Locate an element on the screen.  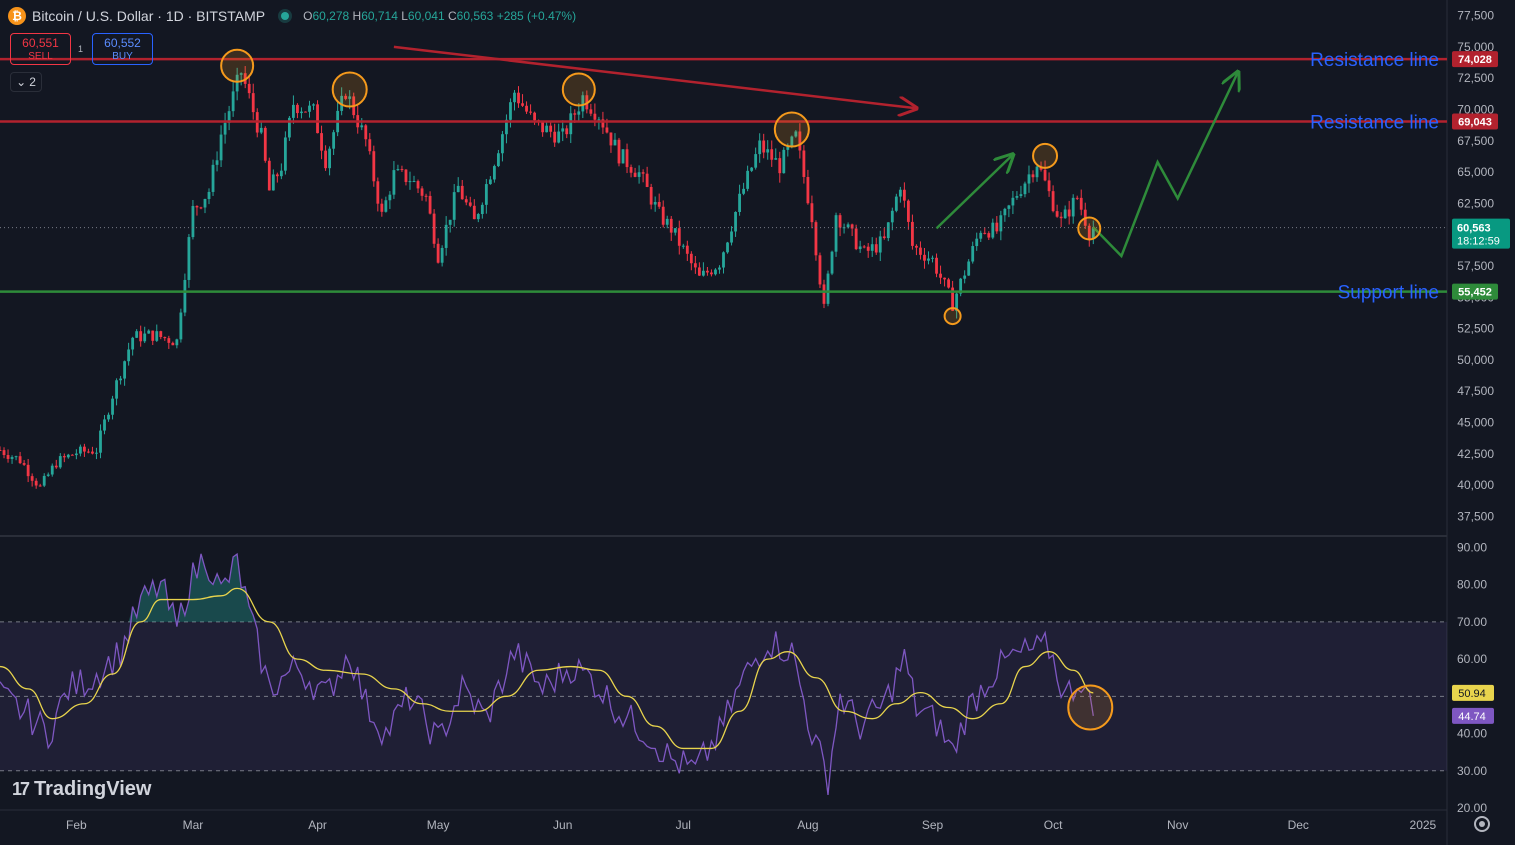
settings-gear-icon is located at coordinates (1482, 824).